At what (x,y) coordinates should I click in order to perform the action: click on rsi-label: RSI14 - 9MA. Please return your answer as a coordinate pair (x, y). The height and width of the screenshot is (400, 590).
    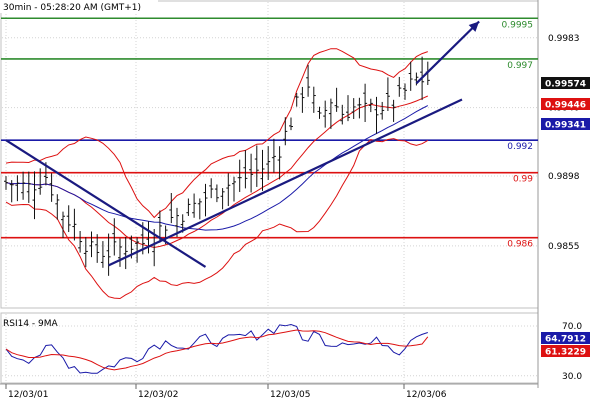
    Looking at the image, I should click on (31, 324).